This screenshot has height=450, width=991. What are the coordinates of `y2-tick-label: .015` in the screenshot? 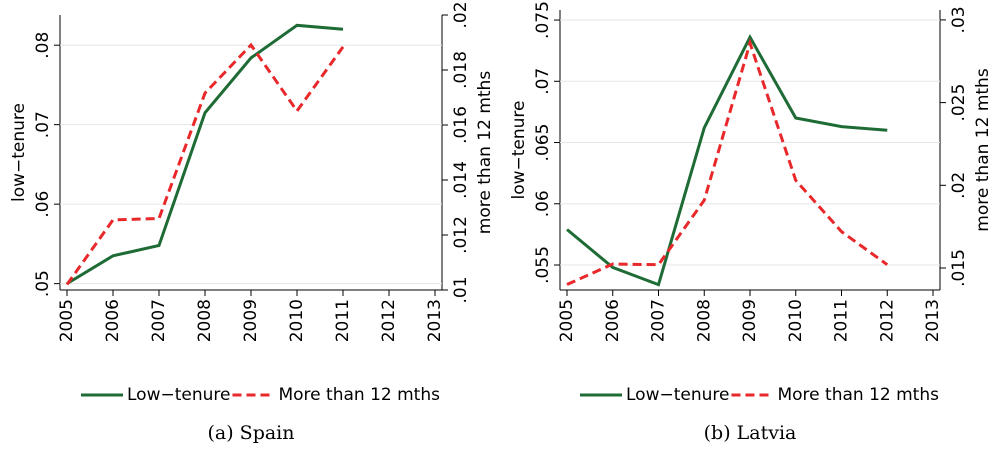 It's located at (959, 268).